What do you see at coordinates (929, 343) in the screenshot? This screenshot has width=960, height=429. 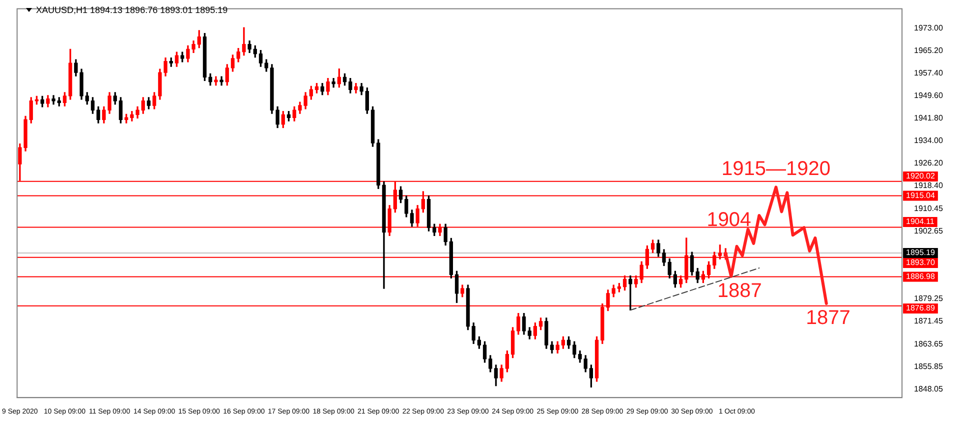 I see `y-tick-label: 1863.65` at bounding box center [929, 343].